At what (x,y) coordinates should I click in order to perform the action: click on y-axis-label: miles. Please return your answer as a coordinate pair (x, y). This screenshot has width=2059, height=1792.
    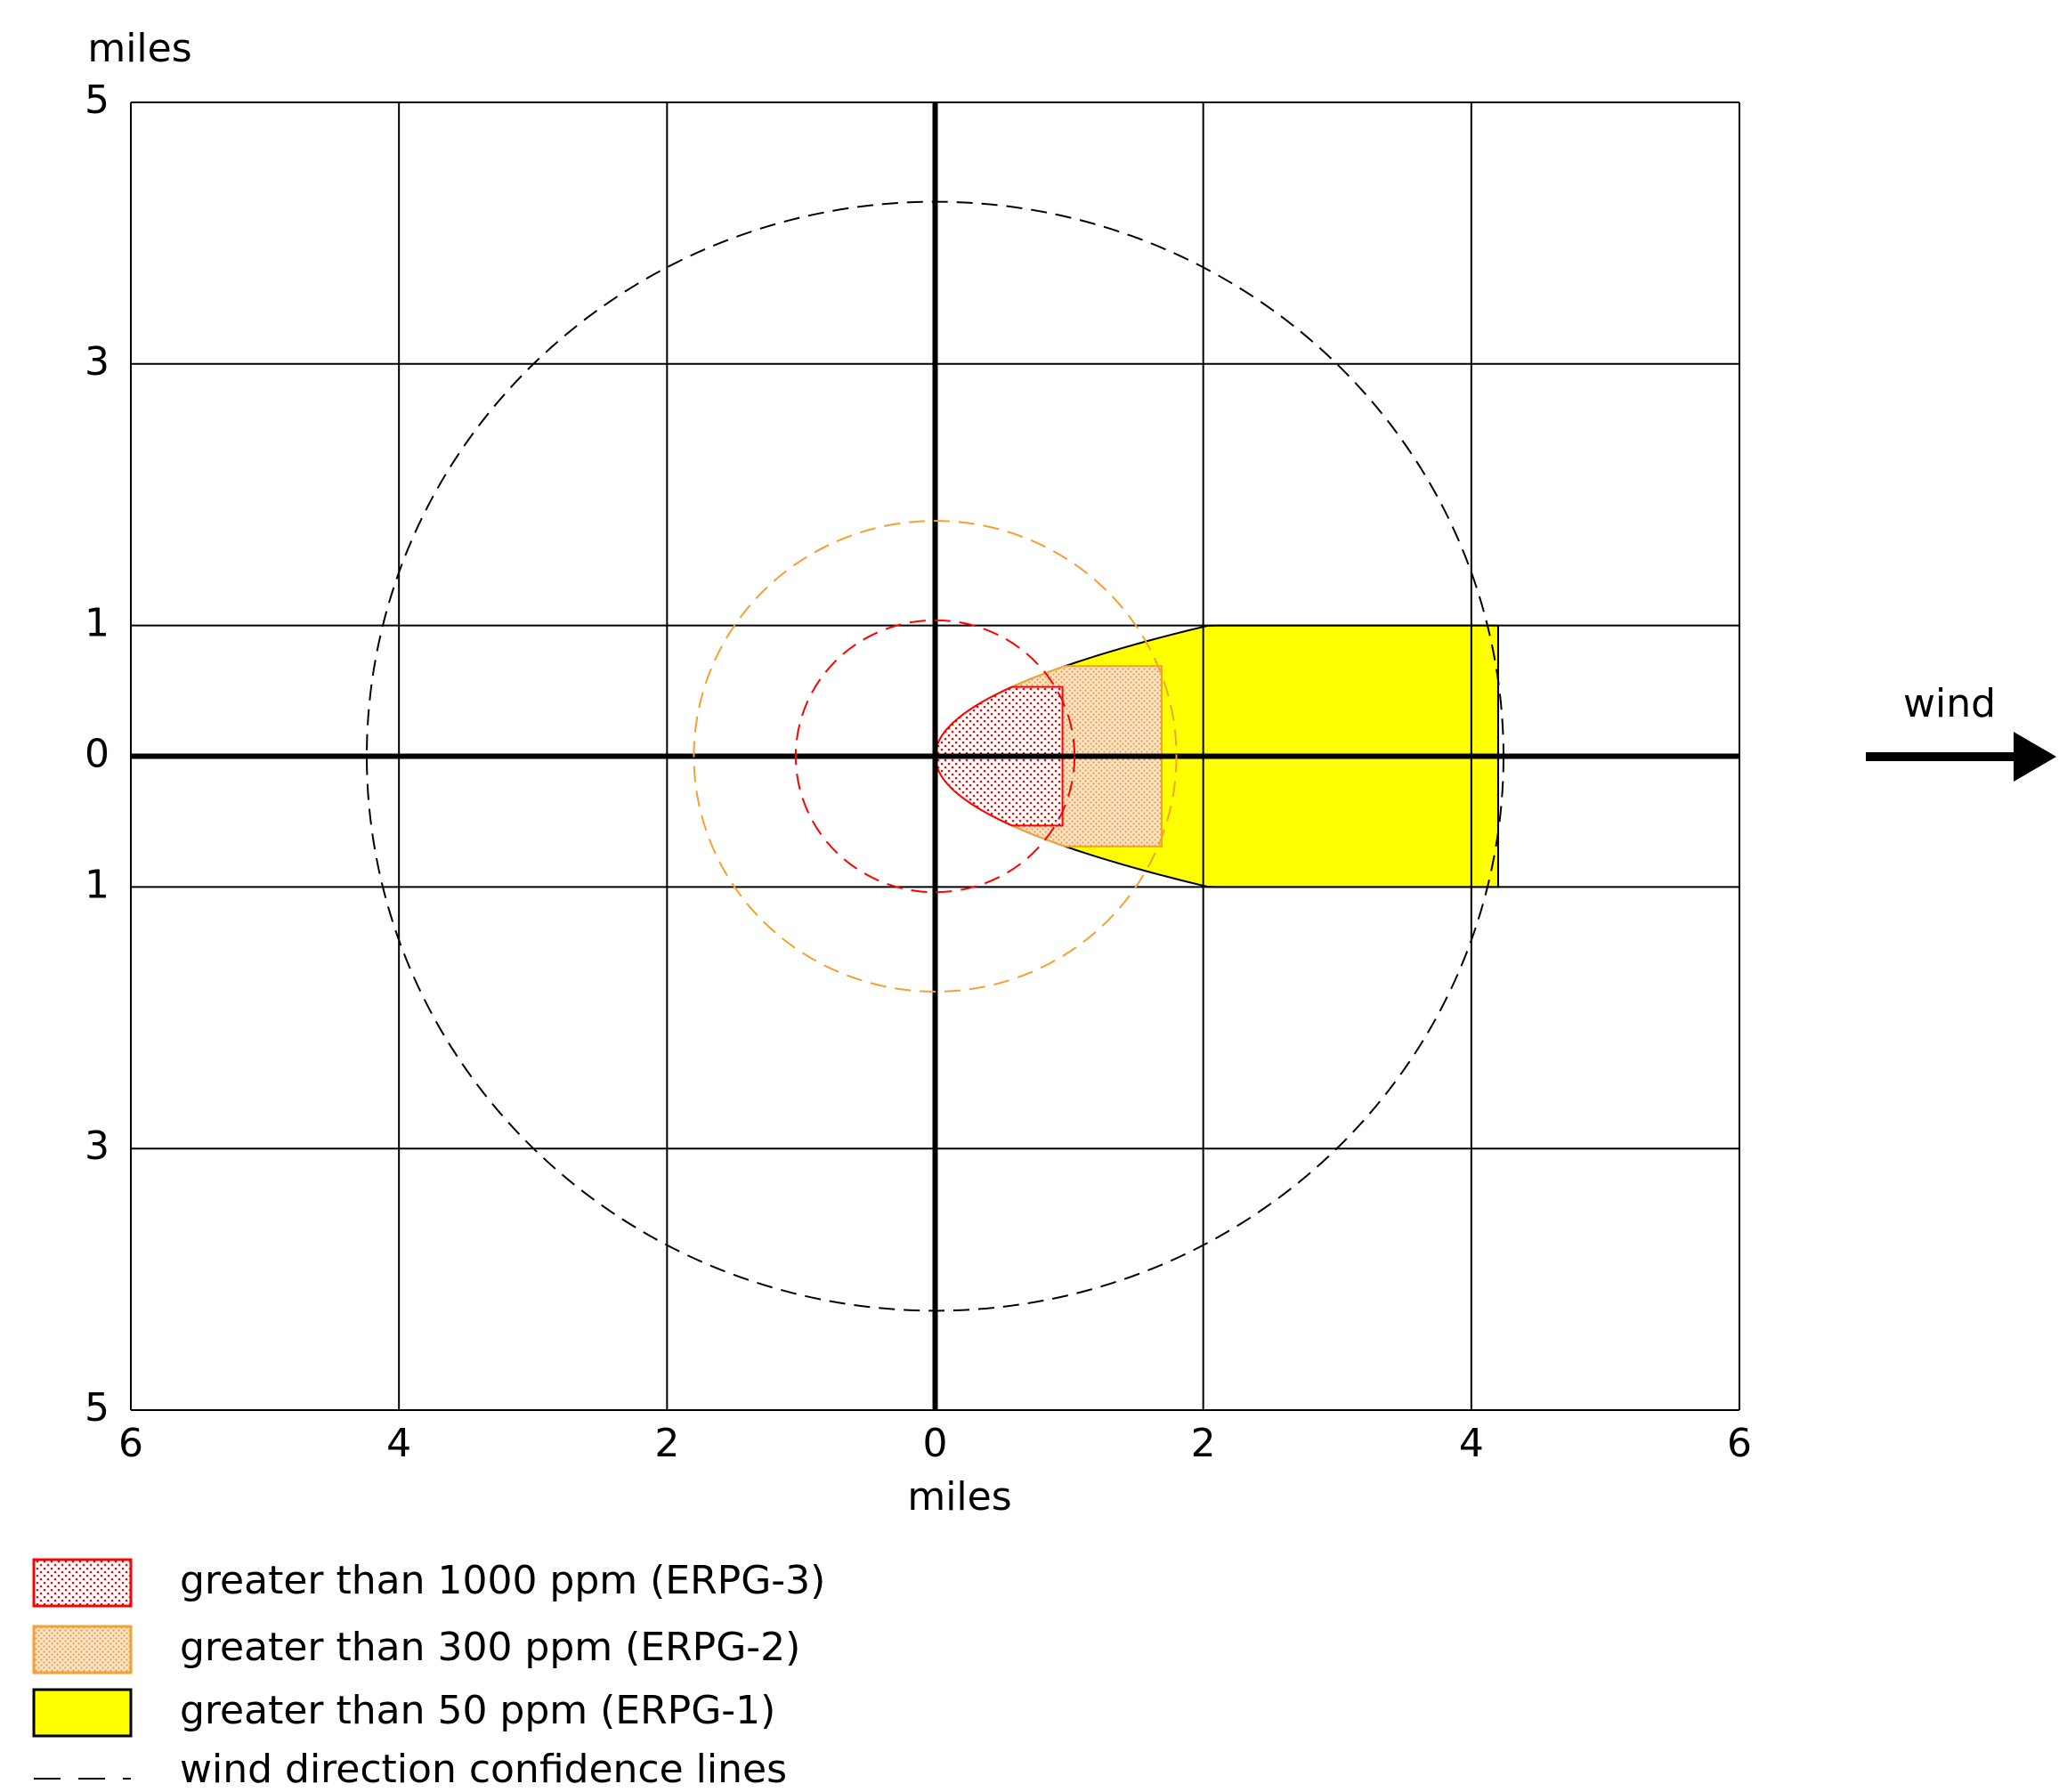
    Looking at the image, I should click on (139, 48).